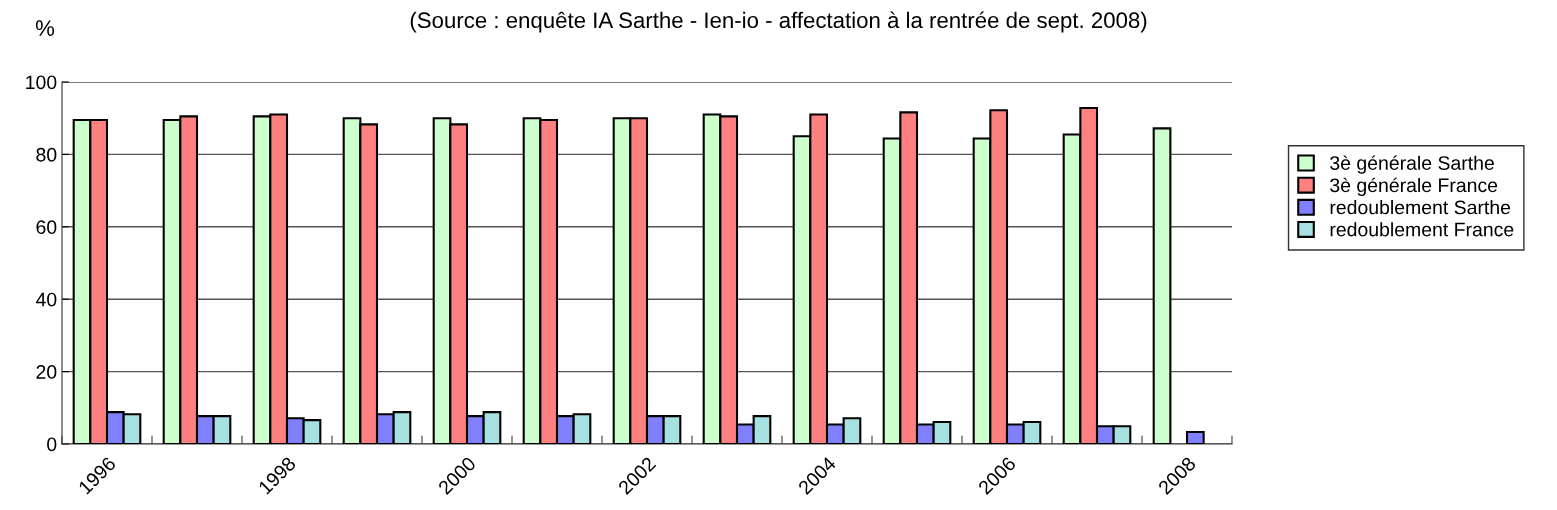  Describe the element at coordinates (46, 299) in the screenshot. I see `y-tick-label: 40` at that location.